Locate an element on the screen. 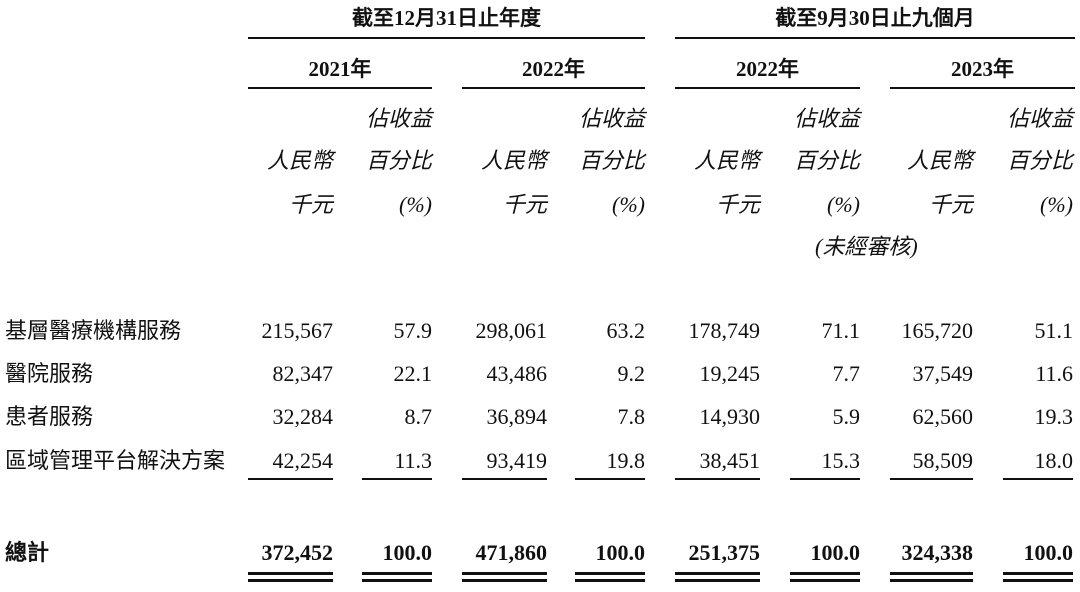 This screenshot has width=1080, height=592. cell: 8.7 is located at coordinates (418, 416).